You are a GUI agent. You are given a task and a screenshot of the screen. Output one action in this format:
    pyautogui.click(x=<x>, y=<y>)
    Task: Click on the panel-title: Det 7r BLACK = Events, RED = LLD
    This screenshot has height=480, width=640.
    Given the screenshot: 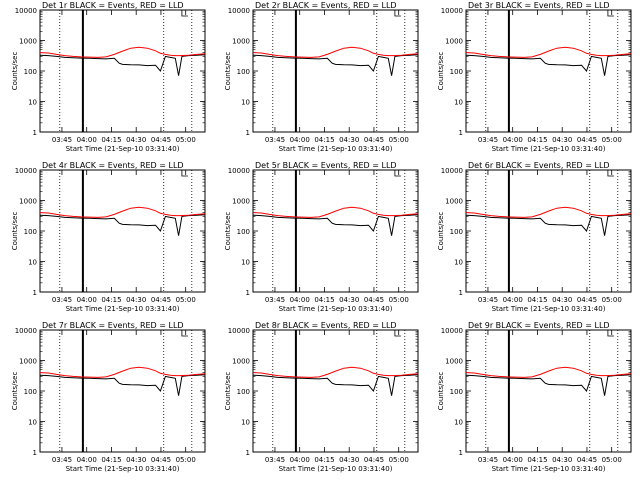 What is the action you would take?
    pyautogui.click(x=113, y=325)
    